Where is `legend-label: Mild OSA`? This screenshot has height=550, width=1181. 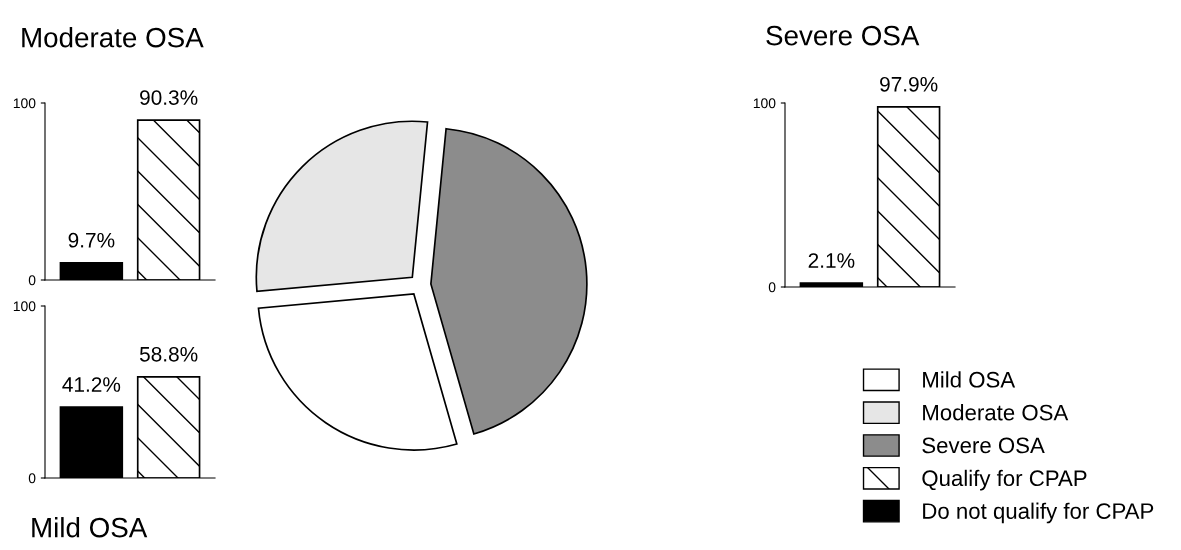
legend-label: Mild OSA is located at coordinates (969, 379).